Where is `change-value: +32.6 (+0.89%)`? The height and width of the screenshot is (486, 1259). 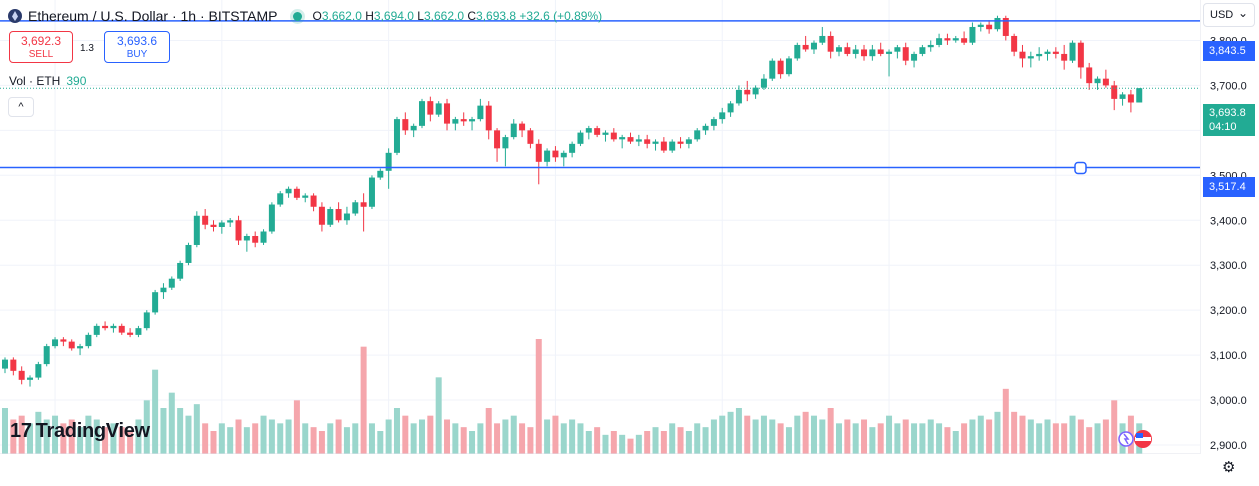 change-value: +32.6 (+0.89%) is located at coordinates (561, 16).